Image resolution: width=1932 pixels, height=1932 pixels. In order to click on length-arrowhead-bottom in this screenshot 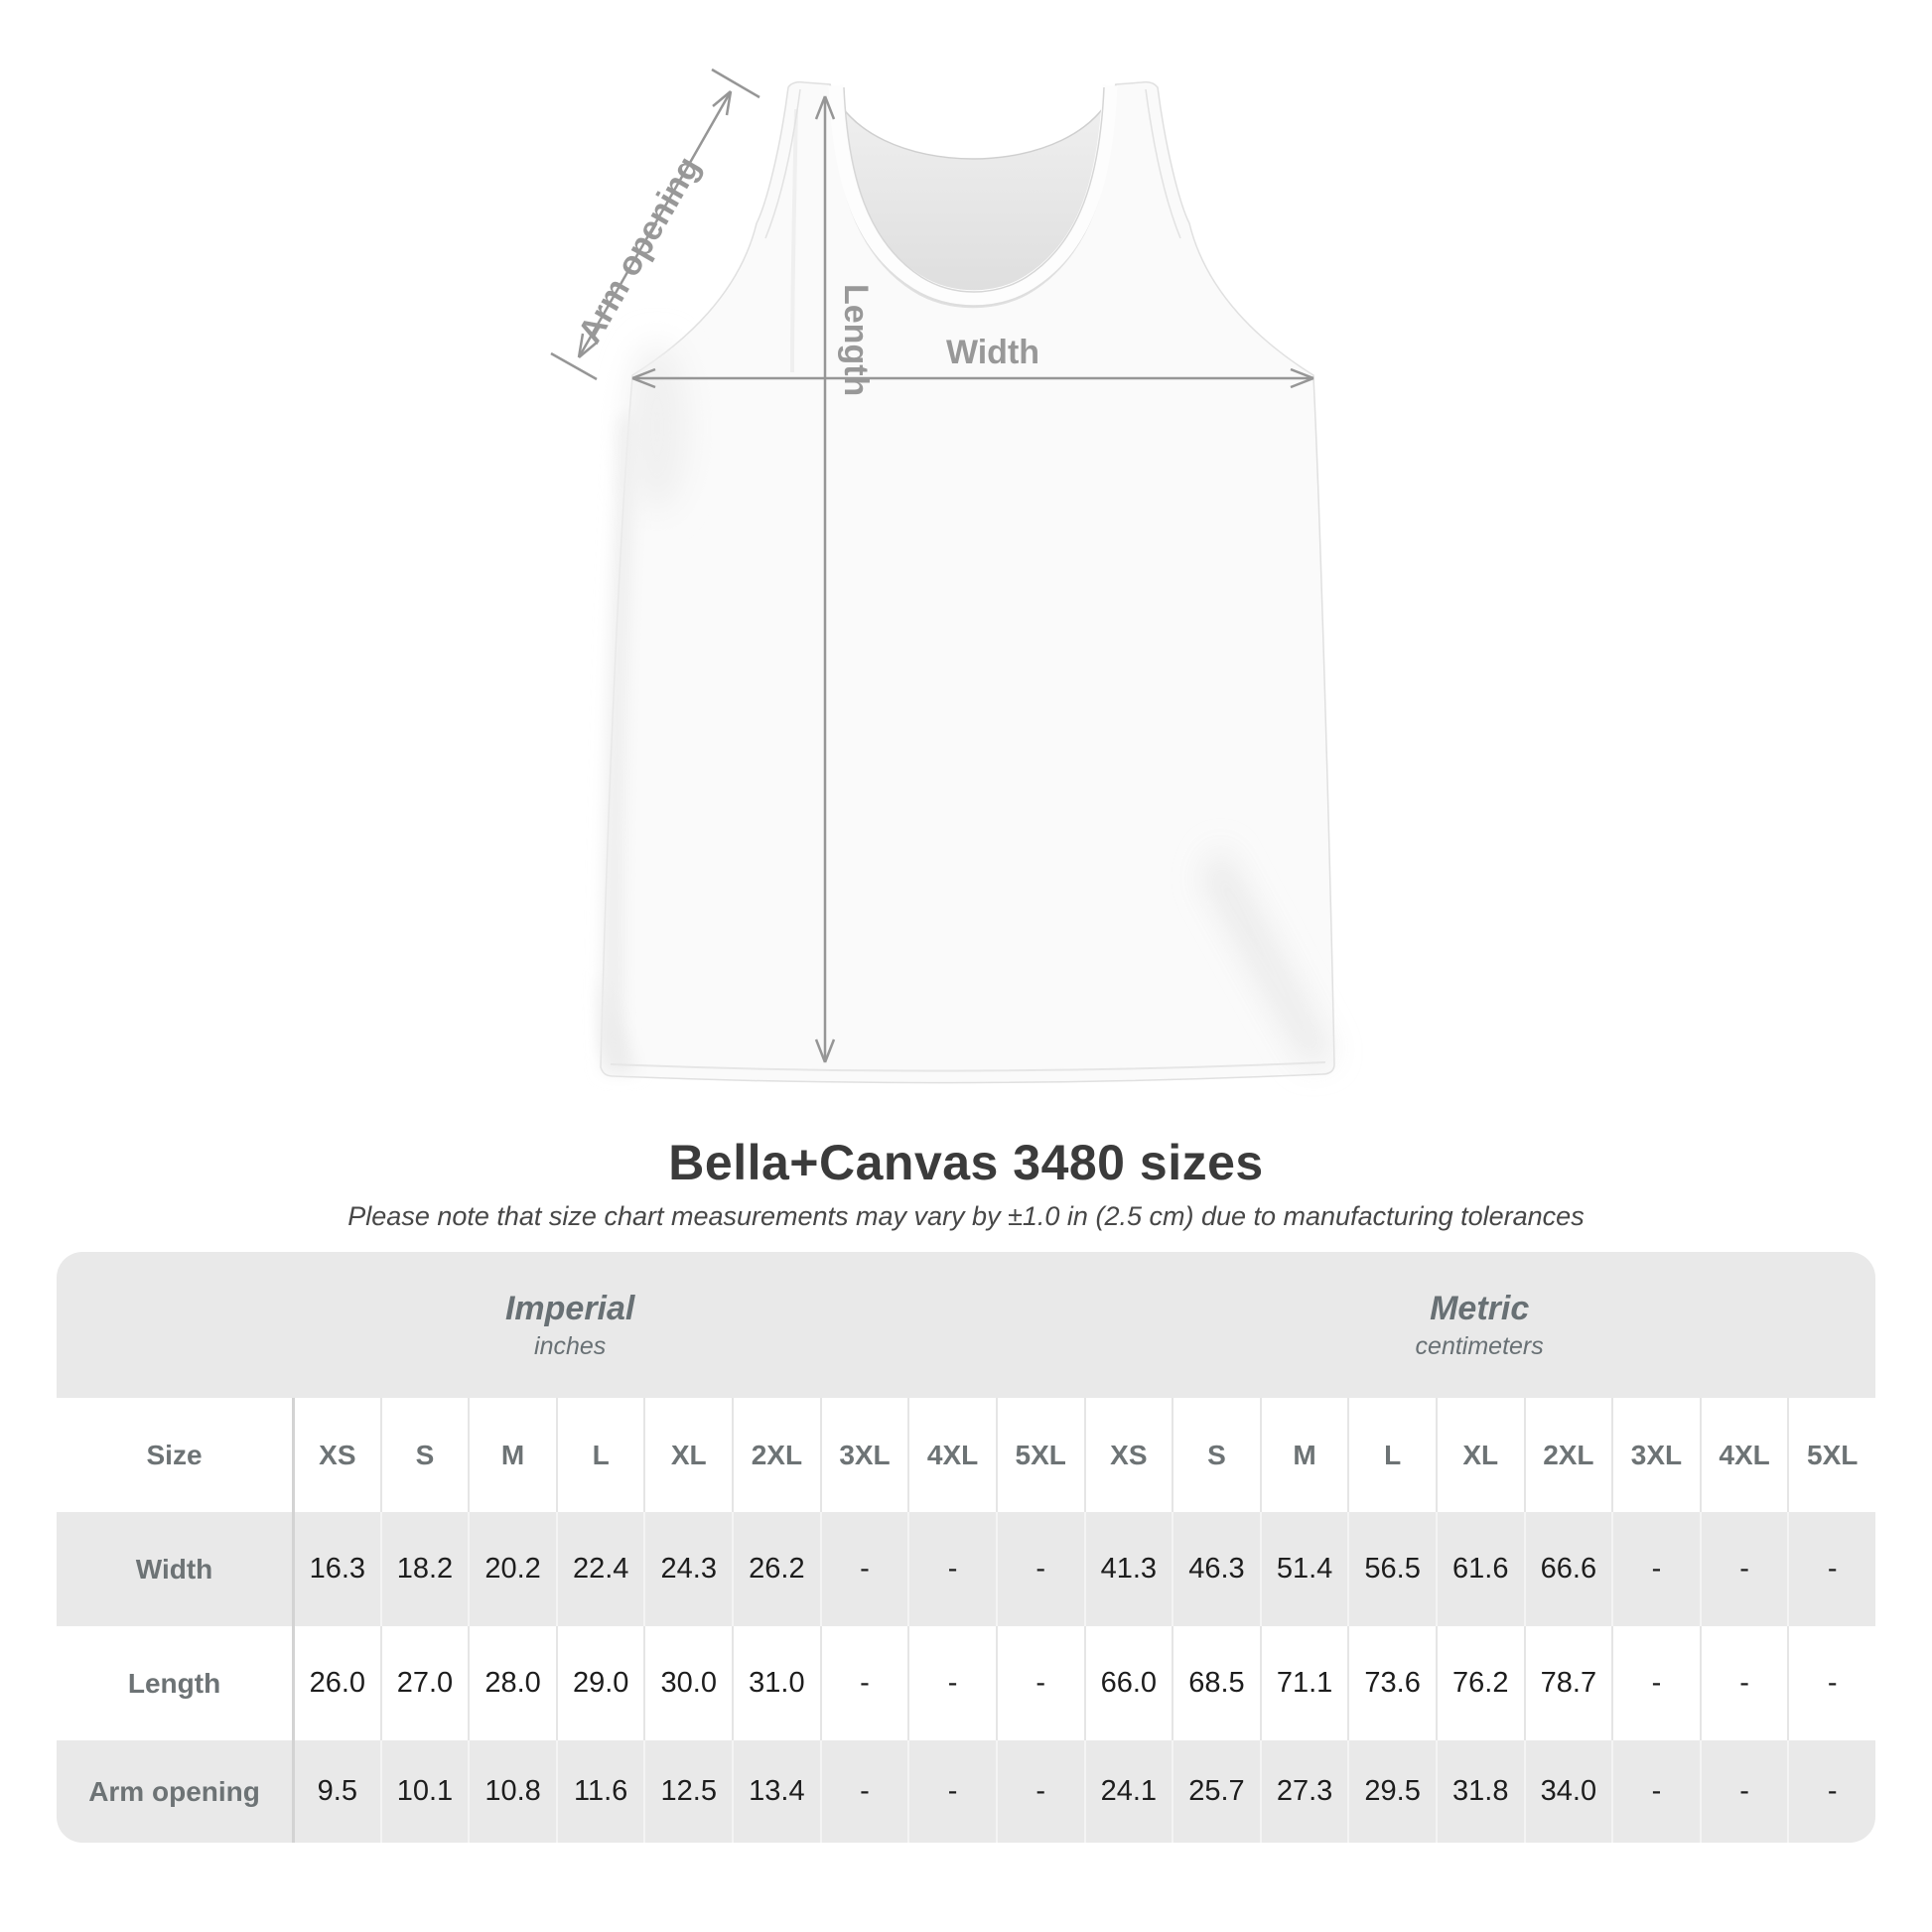, I will do `click(825, 1050)`.